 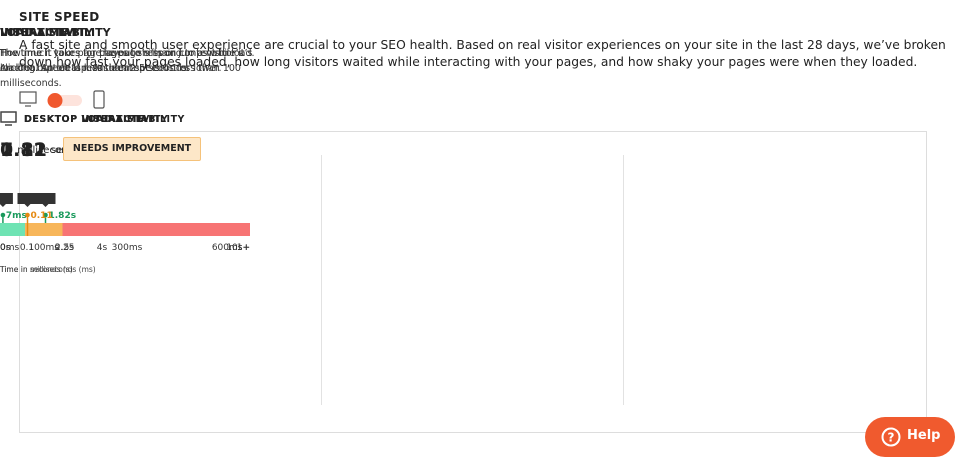 What do you see at coordinates (59, 17) in the screenshot?
I see `section-title: SITE SPEED` at bounding box center [59, 17].